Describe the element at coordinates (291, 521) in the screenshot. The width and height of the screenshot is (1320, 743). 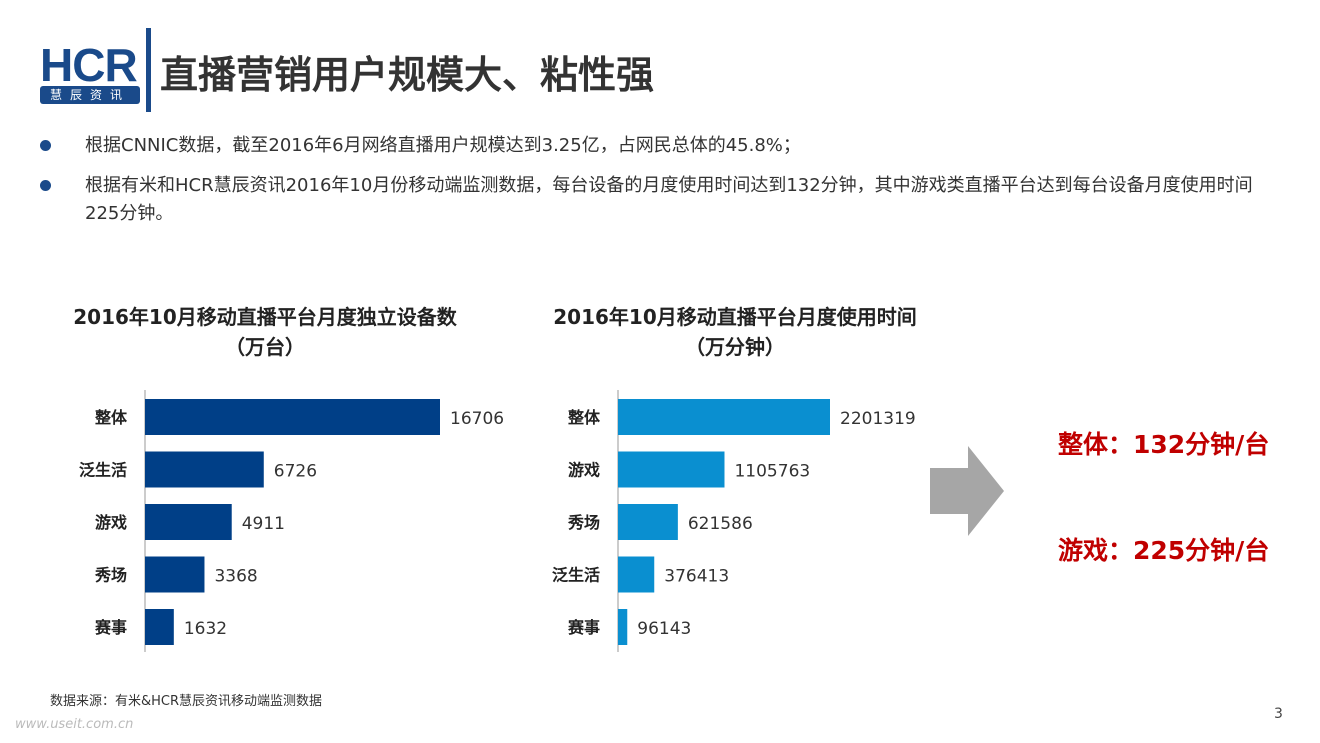
I see `chart1-devices: 整体 16706 泛生活 6726 游戏 4911 秀场 3368 赛事 1632` at that location.